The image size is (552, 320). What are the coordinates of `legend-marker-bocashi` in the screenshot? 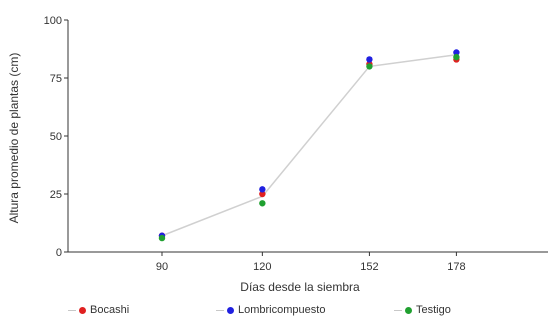 It's located at (82, 310).